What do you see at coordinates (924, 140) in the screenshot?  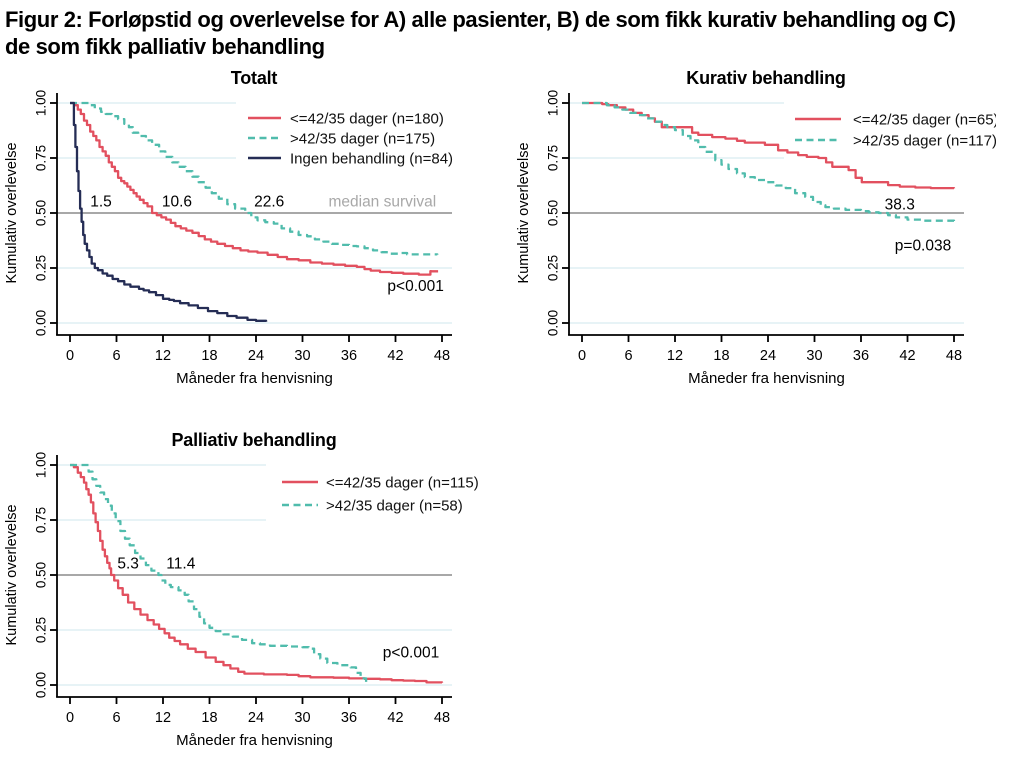 I see `legend-label-1: >42/35 dager (n=117)` at bounding box center [924, 140].